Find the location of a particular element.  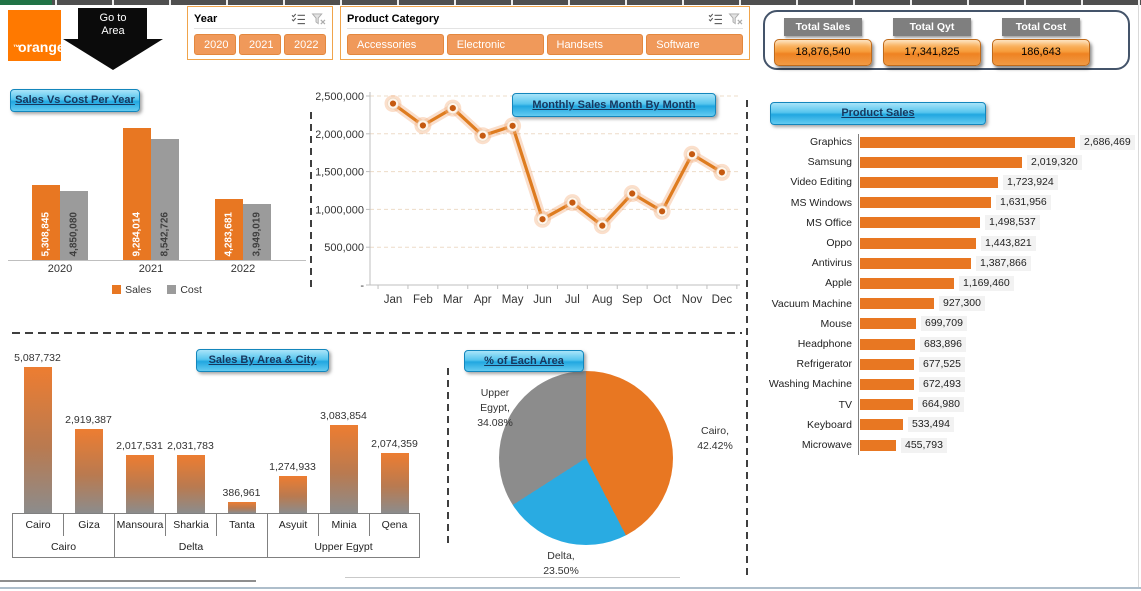

pie-label-cairo: Cairo, 42.42% is located at coordinates (715, 438).